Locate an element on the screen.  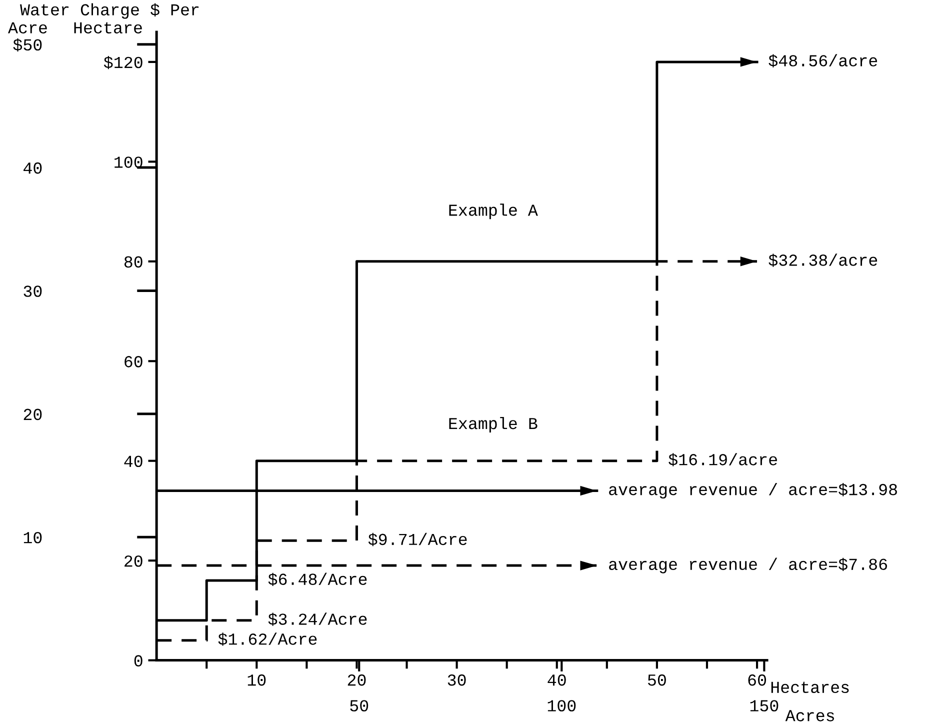
y-tick-label: 40 is located at coordinates (133, 462).